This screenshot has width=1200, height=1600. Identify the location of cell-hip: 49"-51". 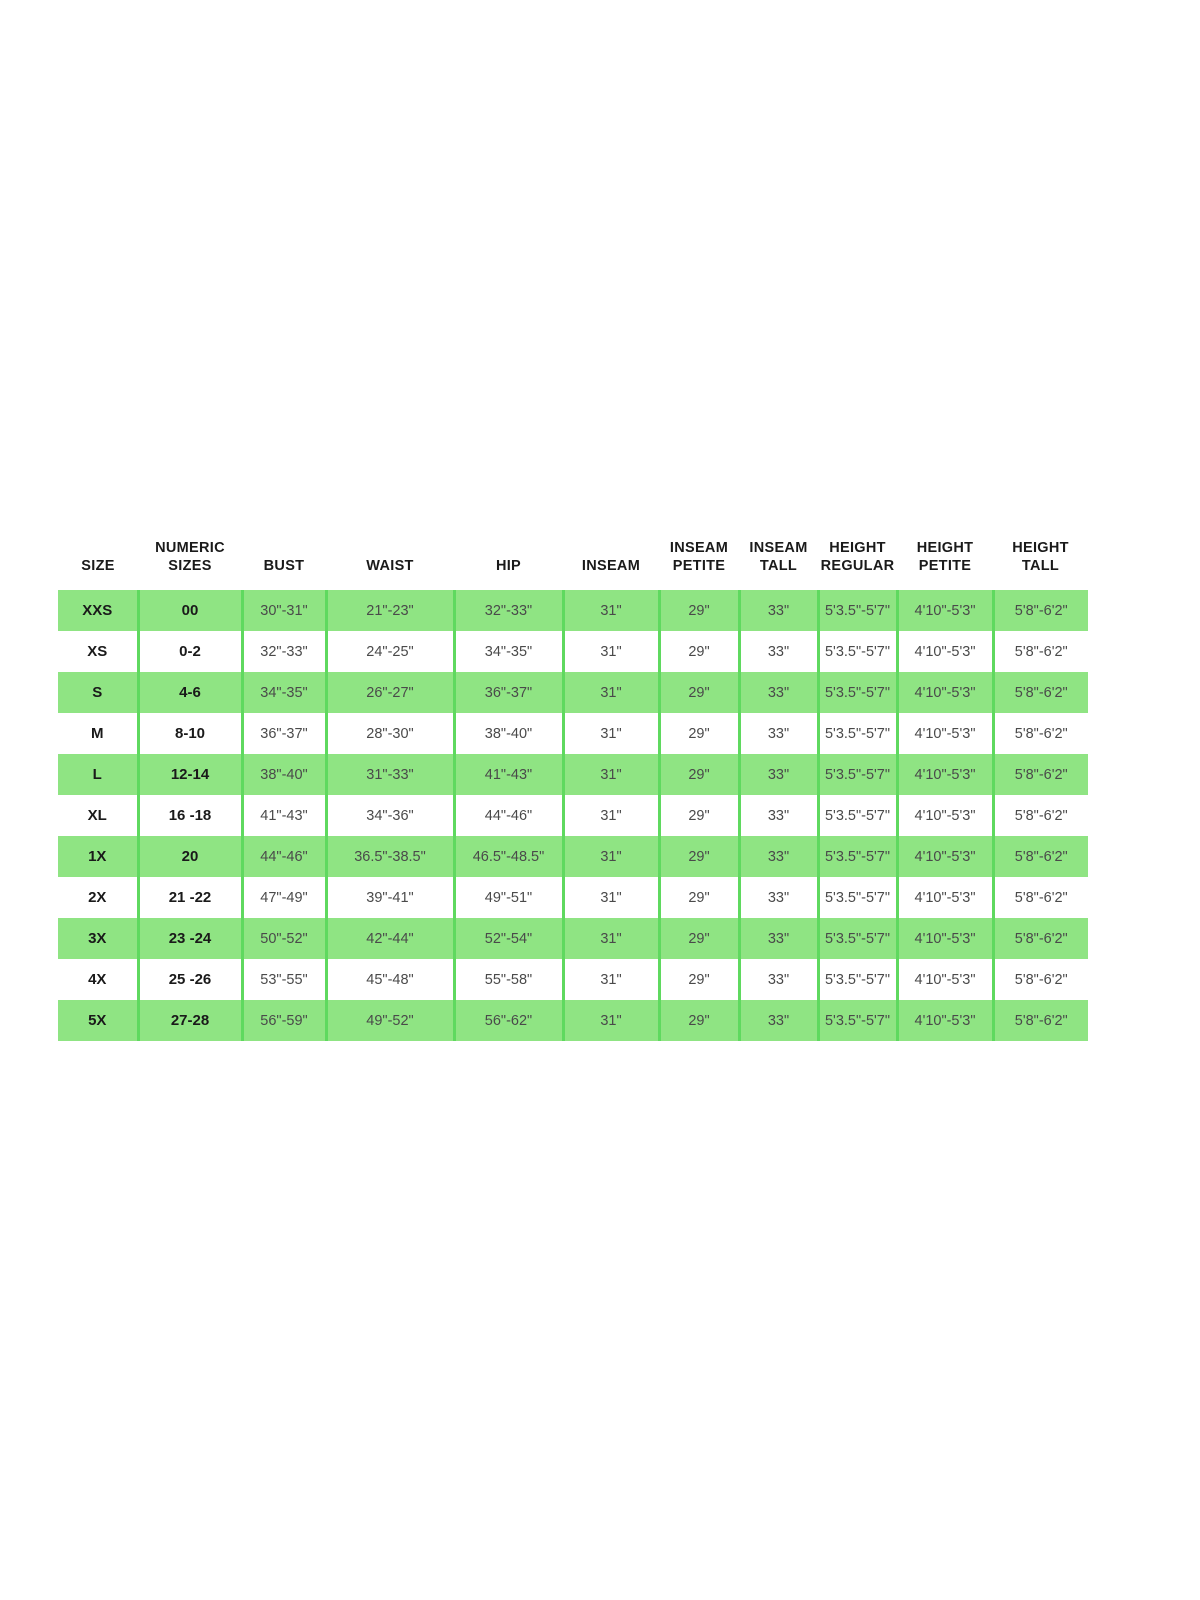
(507, 897).